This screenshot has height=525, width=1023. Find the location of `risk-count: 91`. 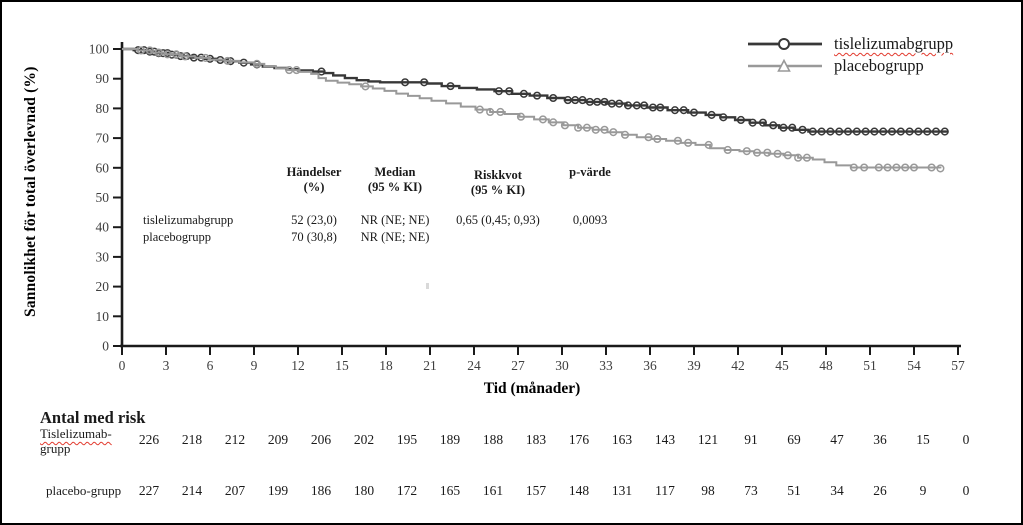

risk-count: 91 is located at coordinates (751, 439).